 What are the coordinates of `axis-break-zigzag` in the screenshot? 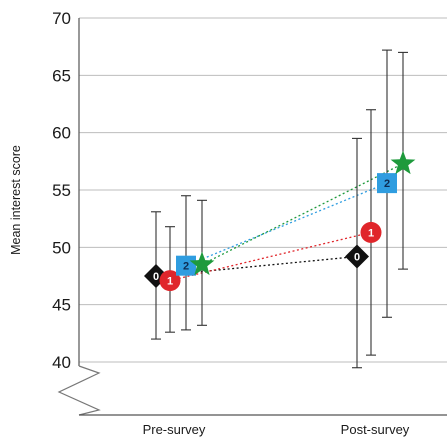 It's located at (79, 390).